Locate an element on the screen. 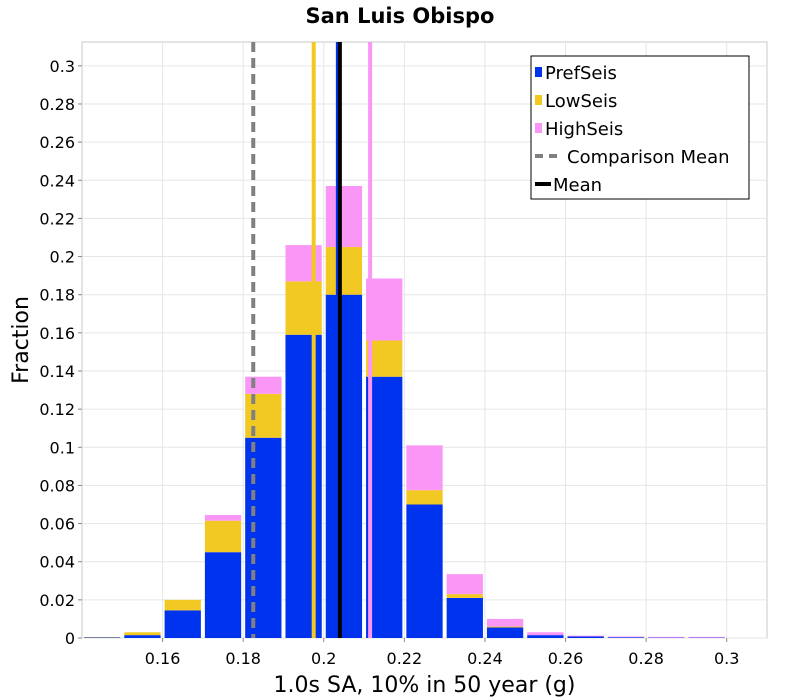 The width and height of the screenshot is (800, 700). x-tick-label: 0.26 is located at coordinates (566, 658).